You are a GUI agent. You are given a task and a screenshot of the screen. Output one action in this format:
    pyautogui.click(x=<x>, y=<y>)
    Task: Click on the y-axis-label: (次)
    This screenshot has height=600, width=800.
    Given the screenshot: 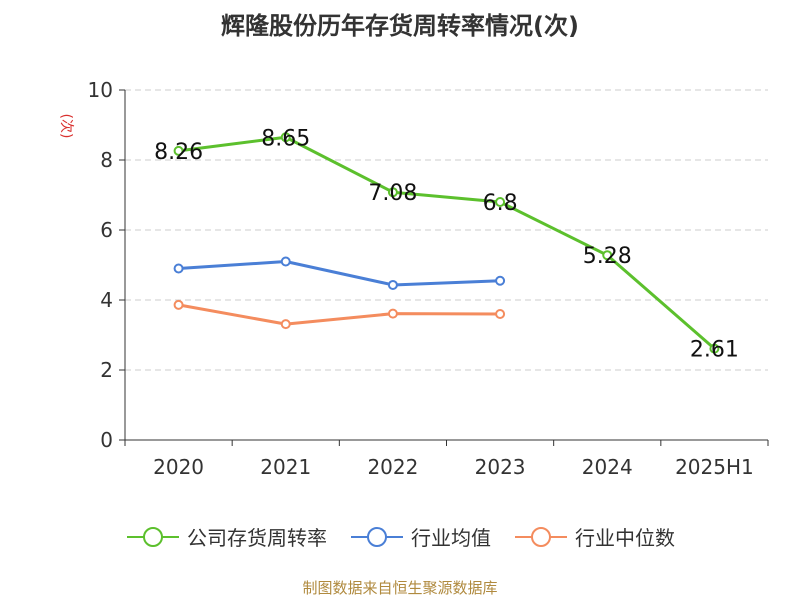 What is the action you would take?
    pyautogui.click(x=66, y=126)
    